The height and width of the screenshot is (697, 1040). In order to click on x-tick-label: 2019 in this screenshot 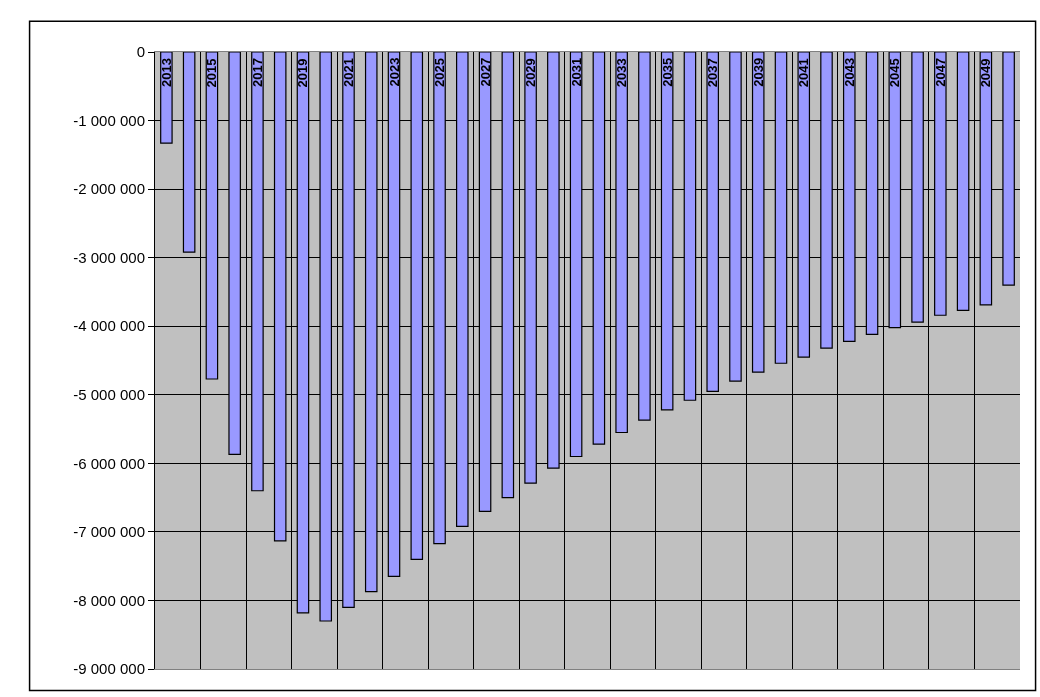, I will do `click(303, 73)`.